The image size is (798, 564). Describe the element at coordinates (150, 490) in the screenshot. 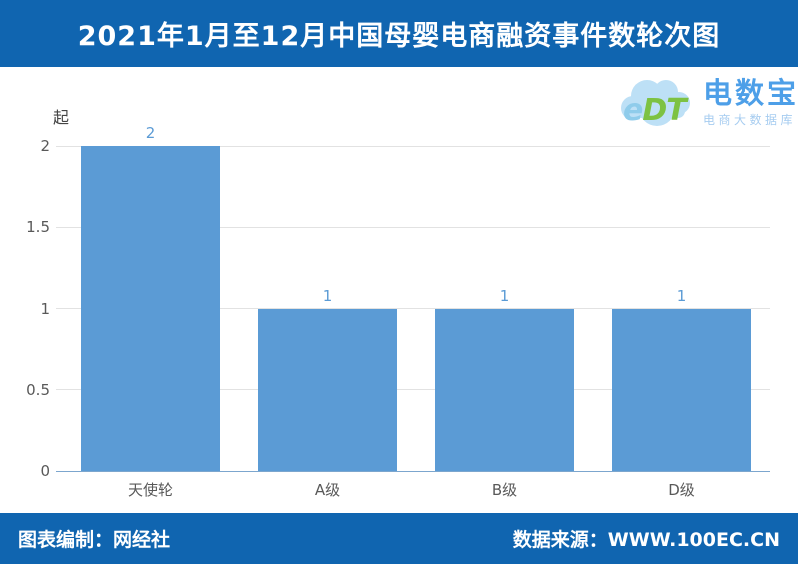

I see `x-category-label: 天使轮` at that location.